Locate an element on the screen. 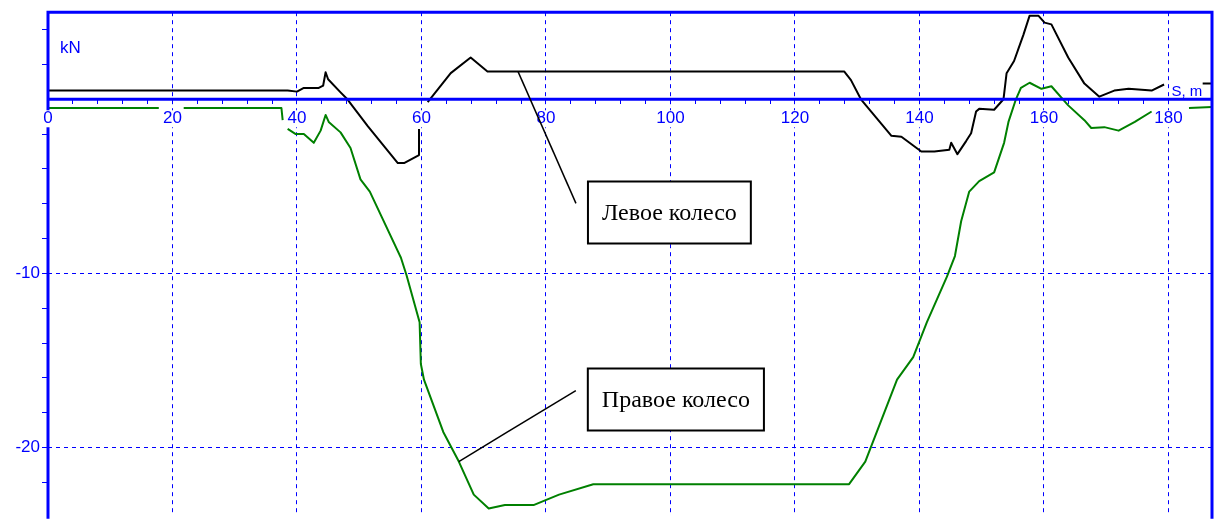  annotation: Правое колесо is located at coordinates (675, 398).